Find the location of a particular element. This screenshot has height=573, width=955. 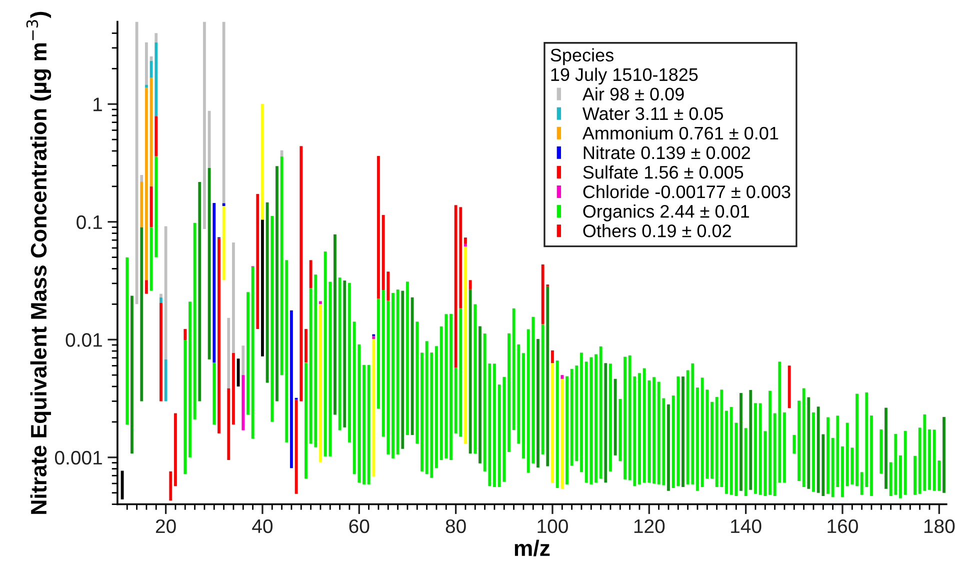

x-axis-title: m/z is located at coordinates (532, 548).